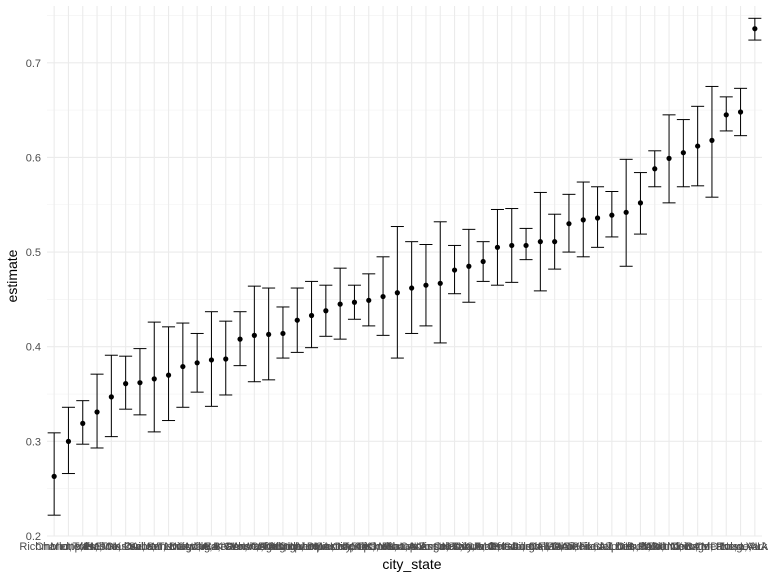 Image resolution: width=768 pixels, height=576 pixels. I want to click on x-tick-label: Kansas City, MO, so click(455, 547).